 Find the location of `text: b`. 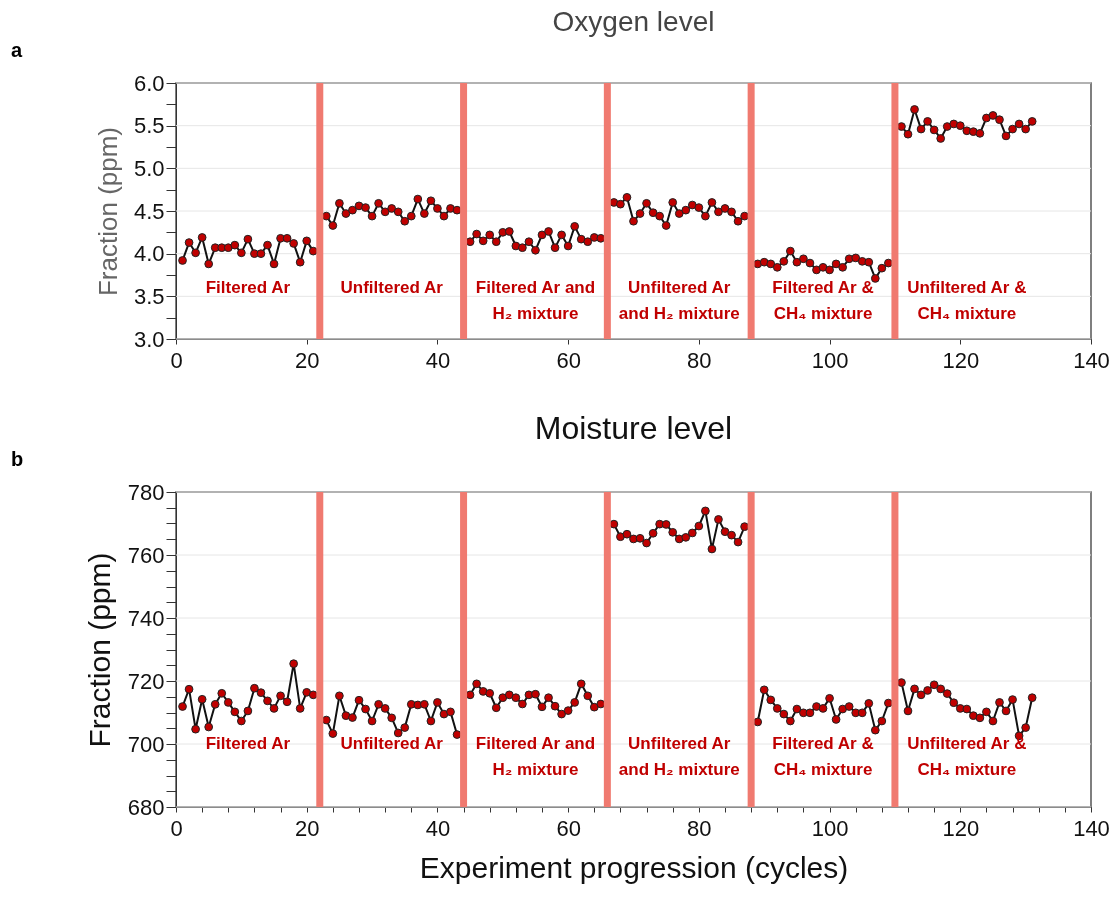

text: b is located at coordinates (17, 459).